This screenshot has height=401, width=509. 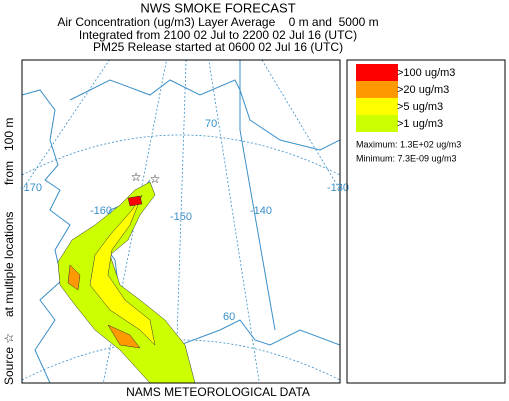 What do you see at coordinates (420, 107) in the screenshot?
I see `legend-label: >5 ug/m3` at bounding box center [420, 107].